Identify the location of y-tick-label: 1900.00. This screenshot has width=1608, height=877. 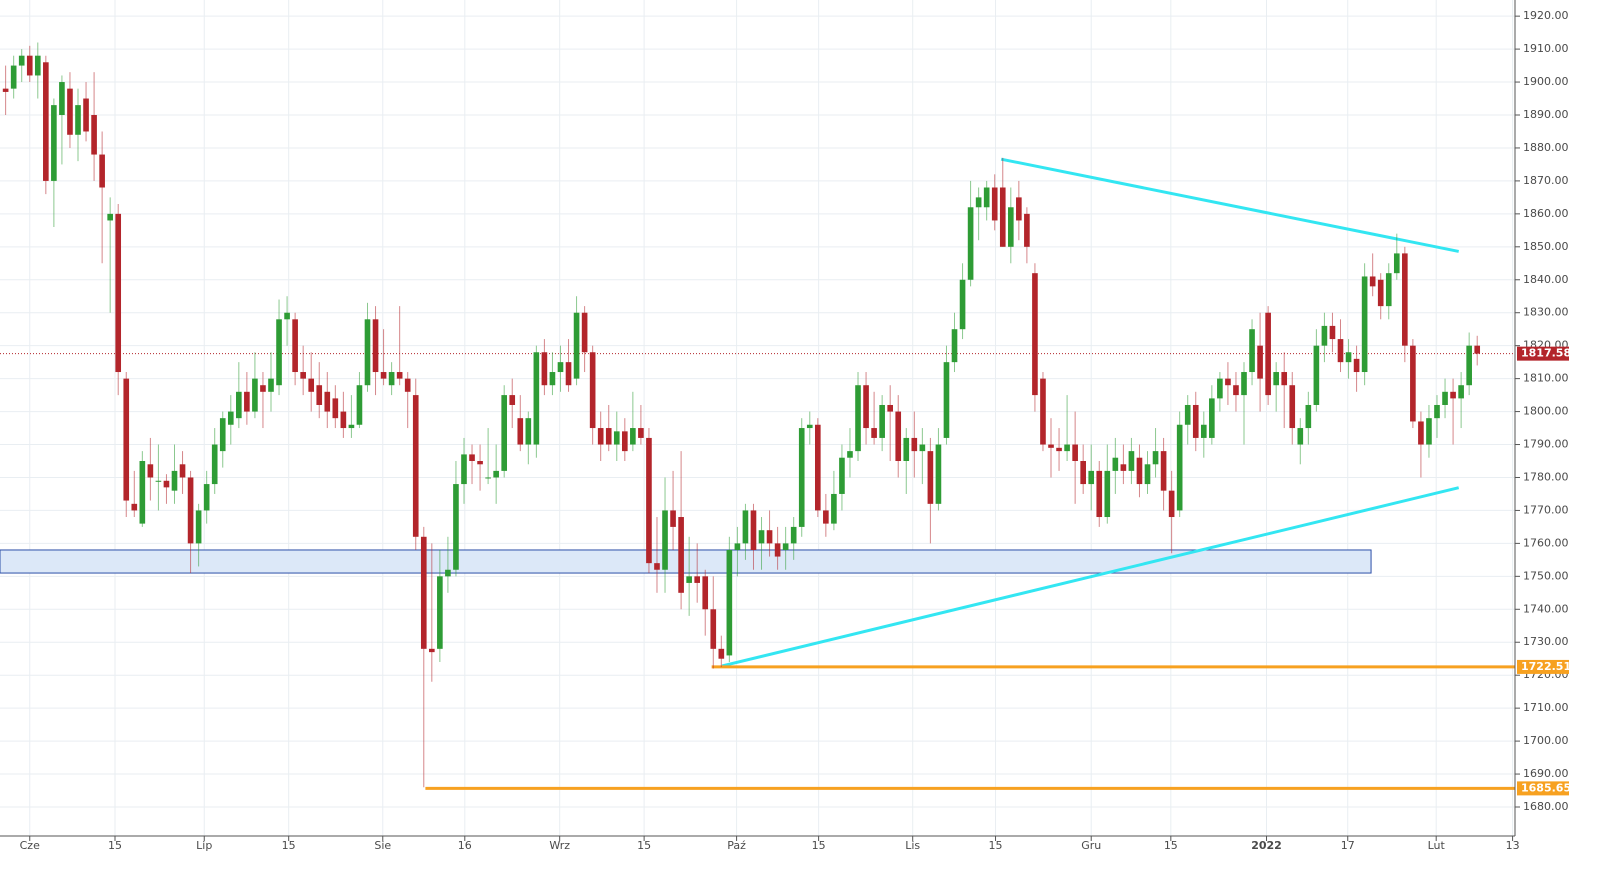
(1546, 81).